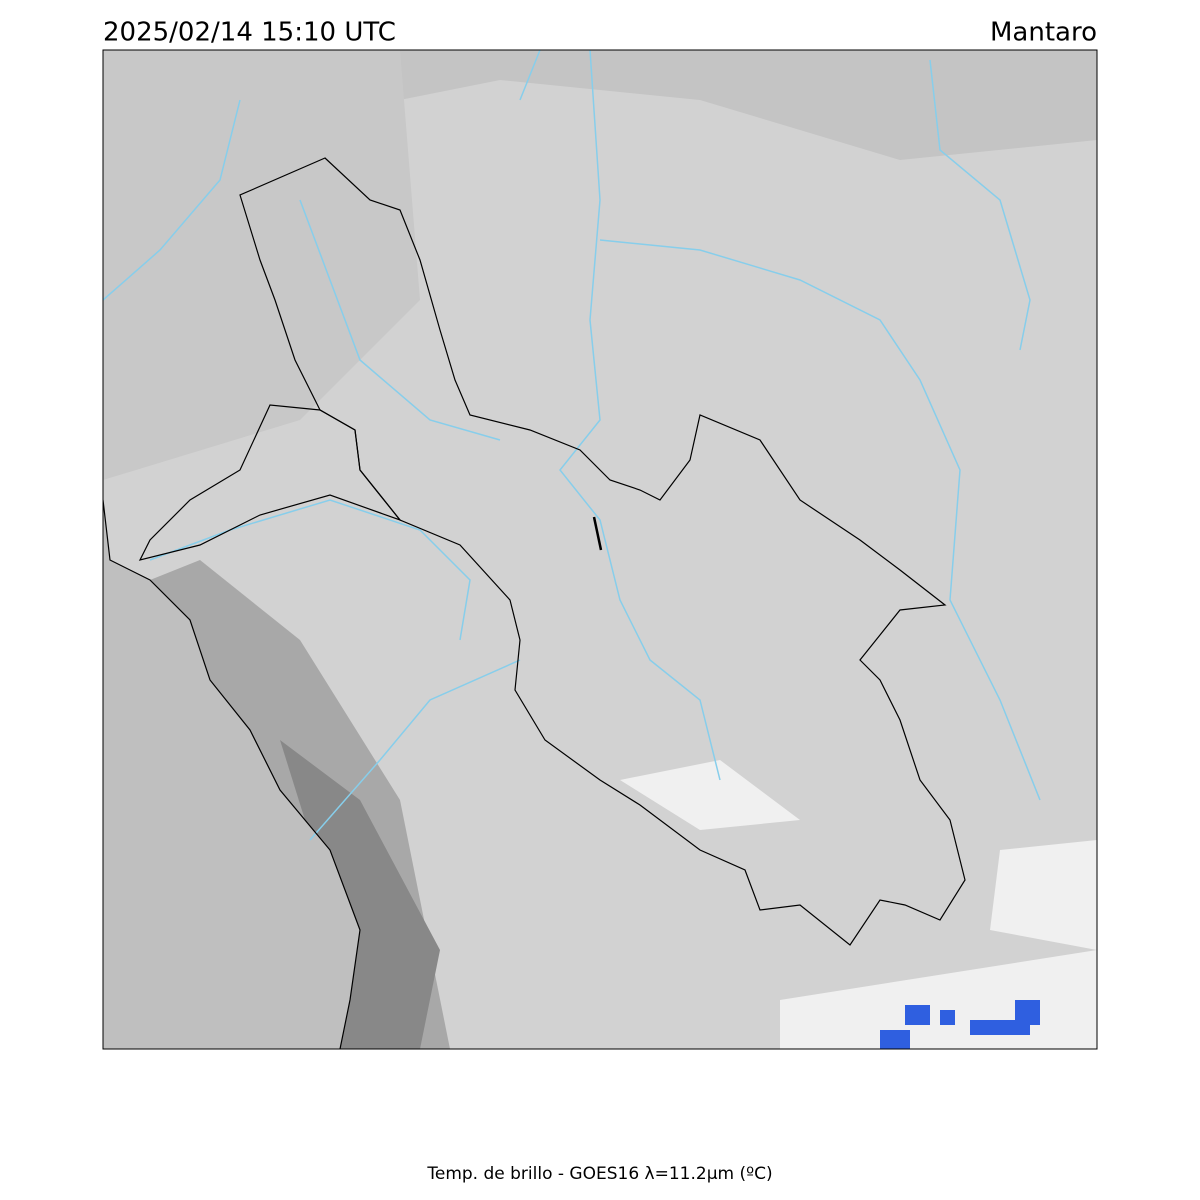  What do you see at coordinates (249, 33) in the screenshot?
I see `title: 2025/02/14 15:10 UTC` at bounding box center [249, 33].